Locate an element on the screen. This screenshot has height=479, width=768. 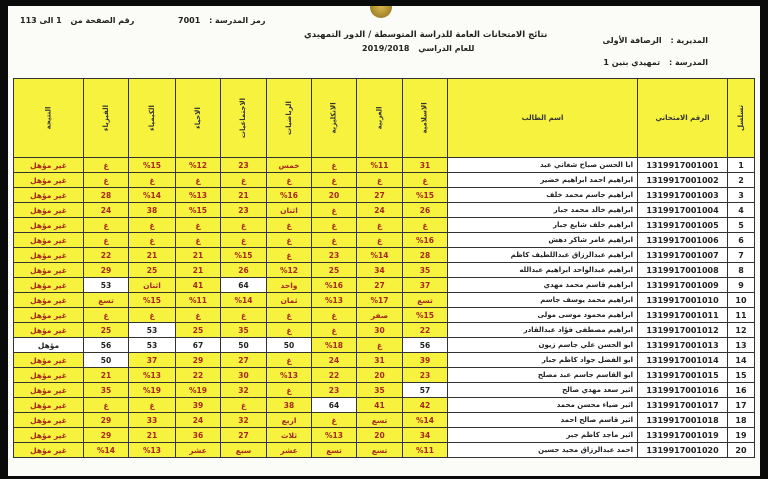
grade-cell: 56 is located at coordinates (425, 345).